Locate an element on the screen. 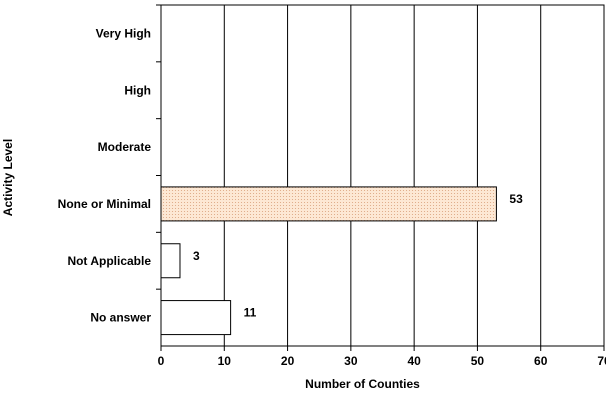 The image size is (606, 394). category-label: None or Minimal is located at coordinates (104, 204).